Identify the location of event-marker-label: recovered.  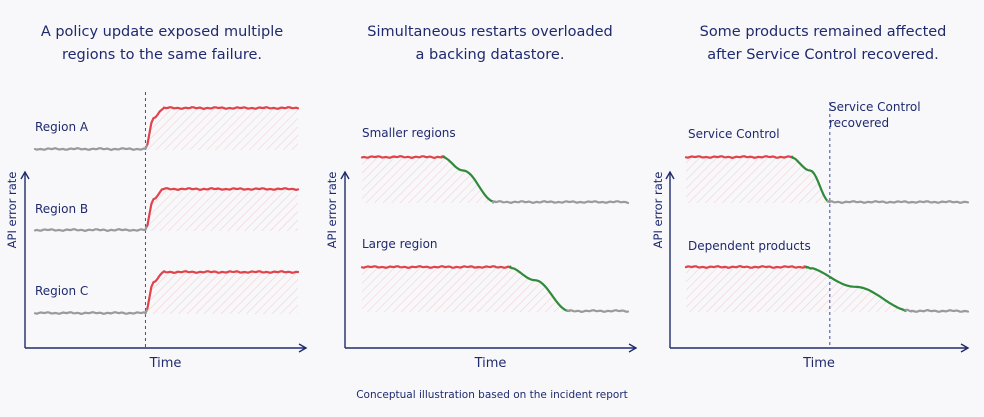
(859, 123).